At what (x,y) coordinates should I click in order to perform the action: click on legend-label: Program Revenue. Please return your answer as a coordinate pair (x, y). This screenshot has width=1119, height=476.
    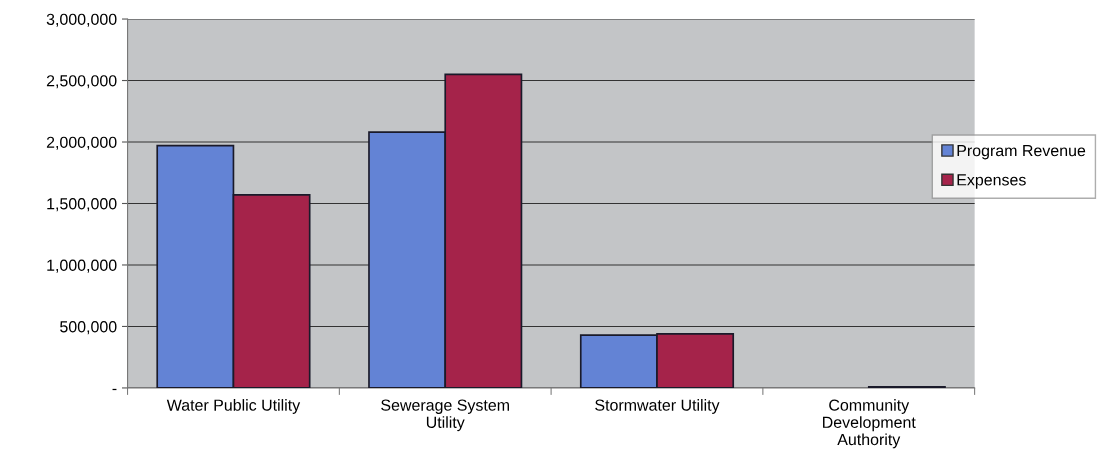
    Looking at the image, I should click on (1021, 152).